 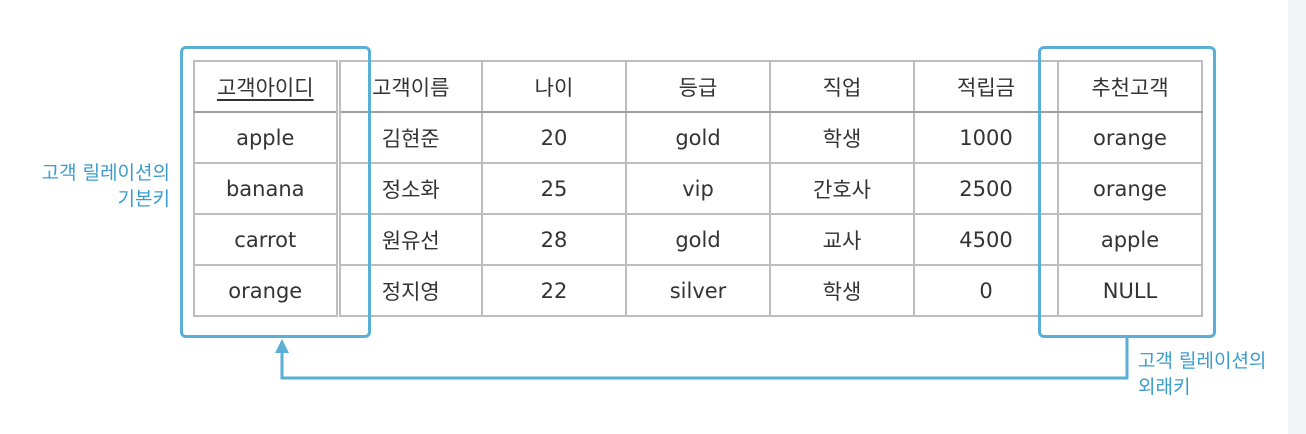 I want to click on cell-job: 간호사, so click(x=842, y=188).